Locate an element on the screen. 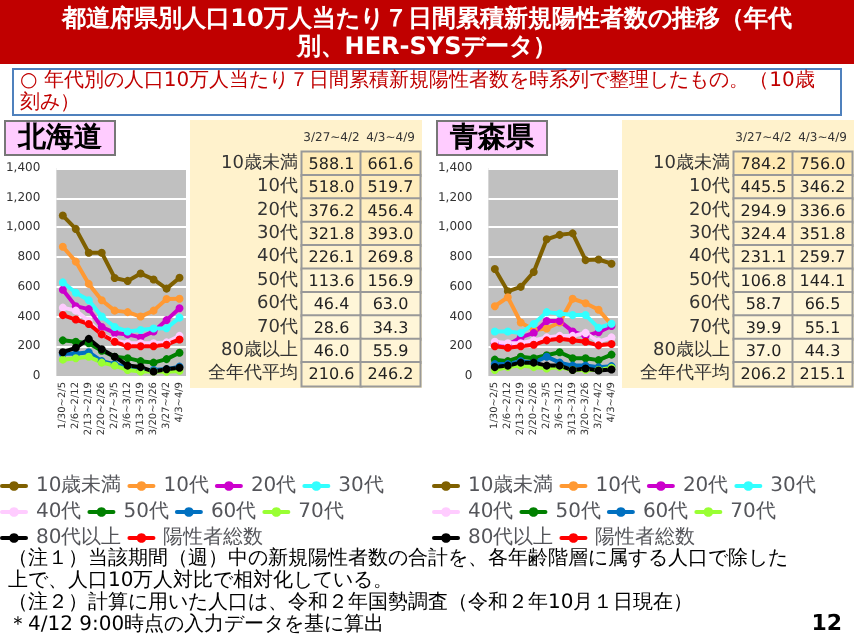 This screenshot has height=640, width=854. text: （注１）当該期間（週）中の新規陽性者数の合計を、各年齢階層に属する人口で除した上で、人口10万人対比で相対化している。 is located at coordinates (398, 570).